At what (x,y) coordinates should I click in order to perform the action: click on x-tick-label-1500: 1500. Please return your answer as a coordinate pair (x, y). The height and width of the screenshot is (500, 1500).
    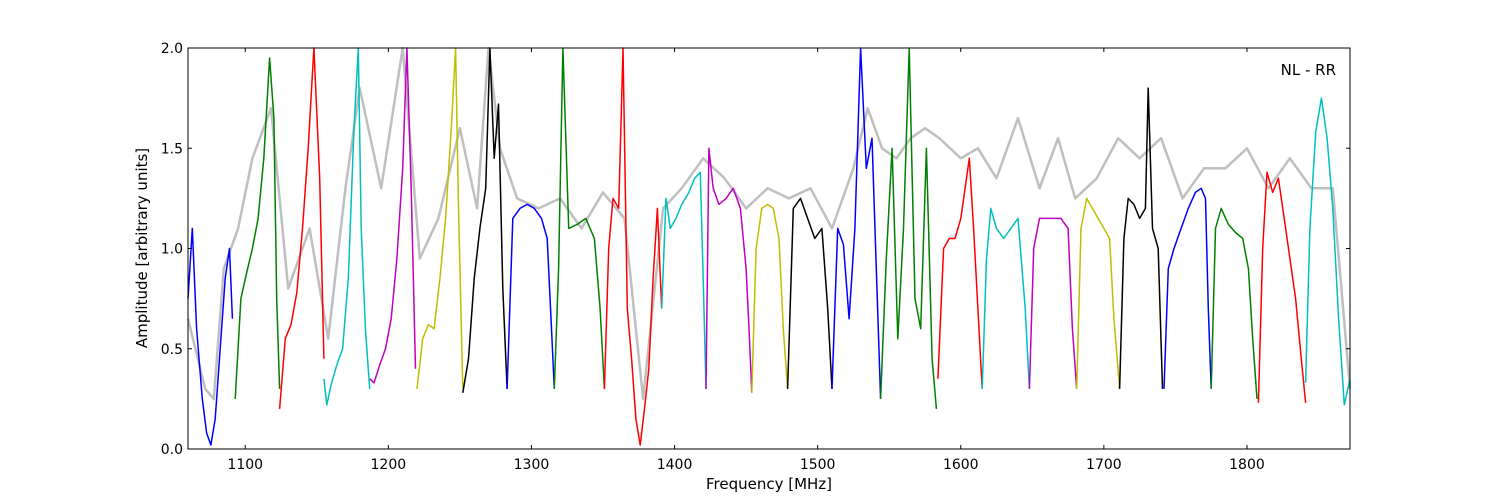
    Looking at the image, I should click on (818, 465).